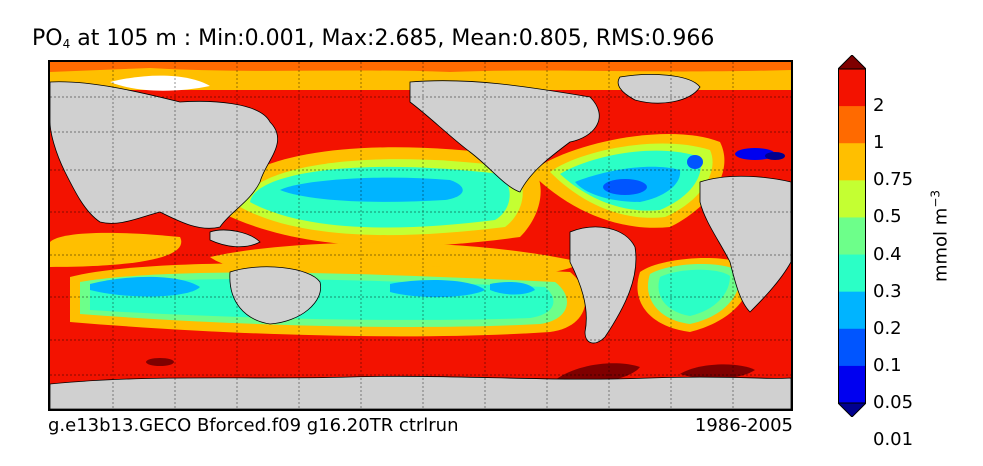 This screenshot has width=983, height=466. I want to click on colorbar, so click(852, 236).